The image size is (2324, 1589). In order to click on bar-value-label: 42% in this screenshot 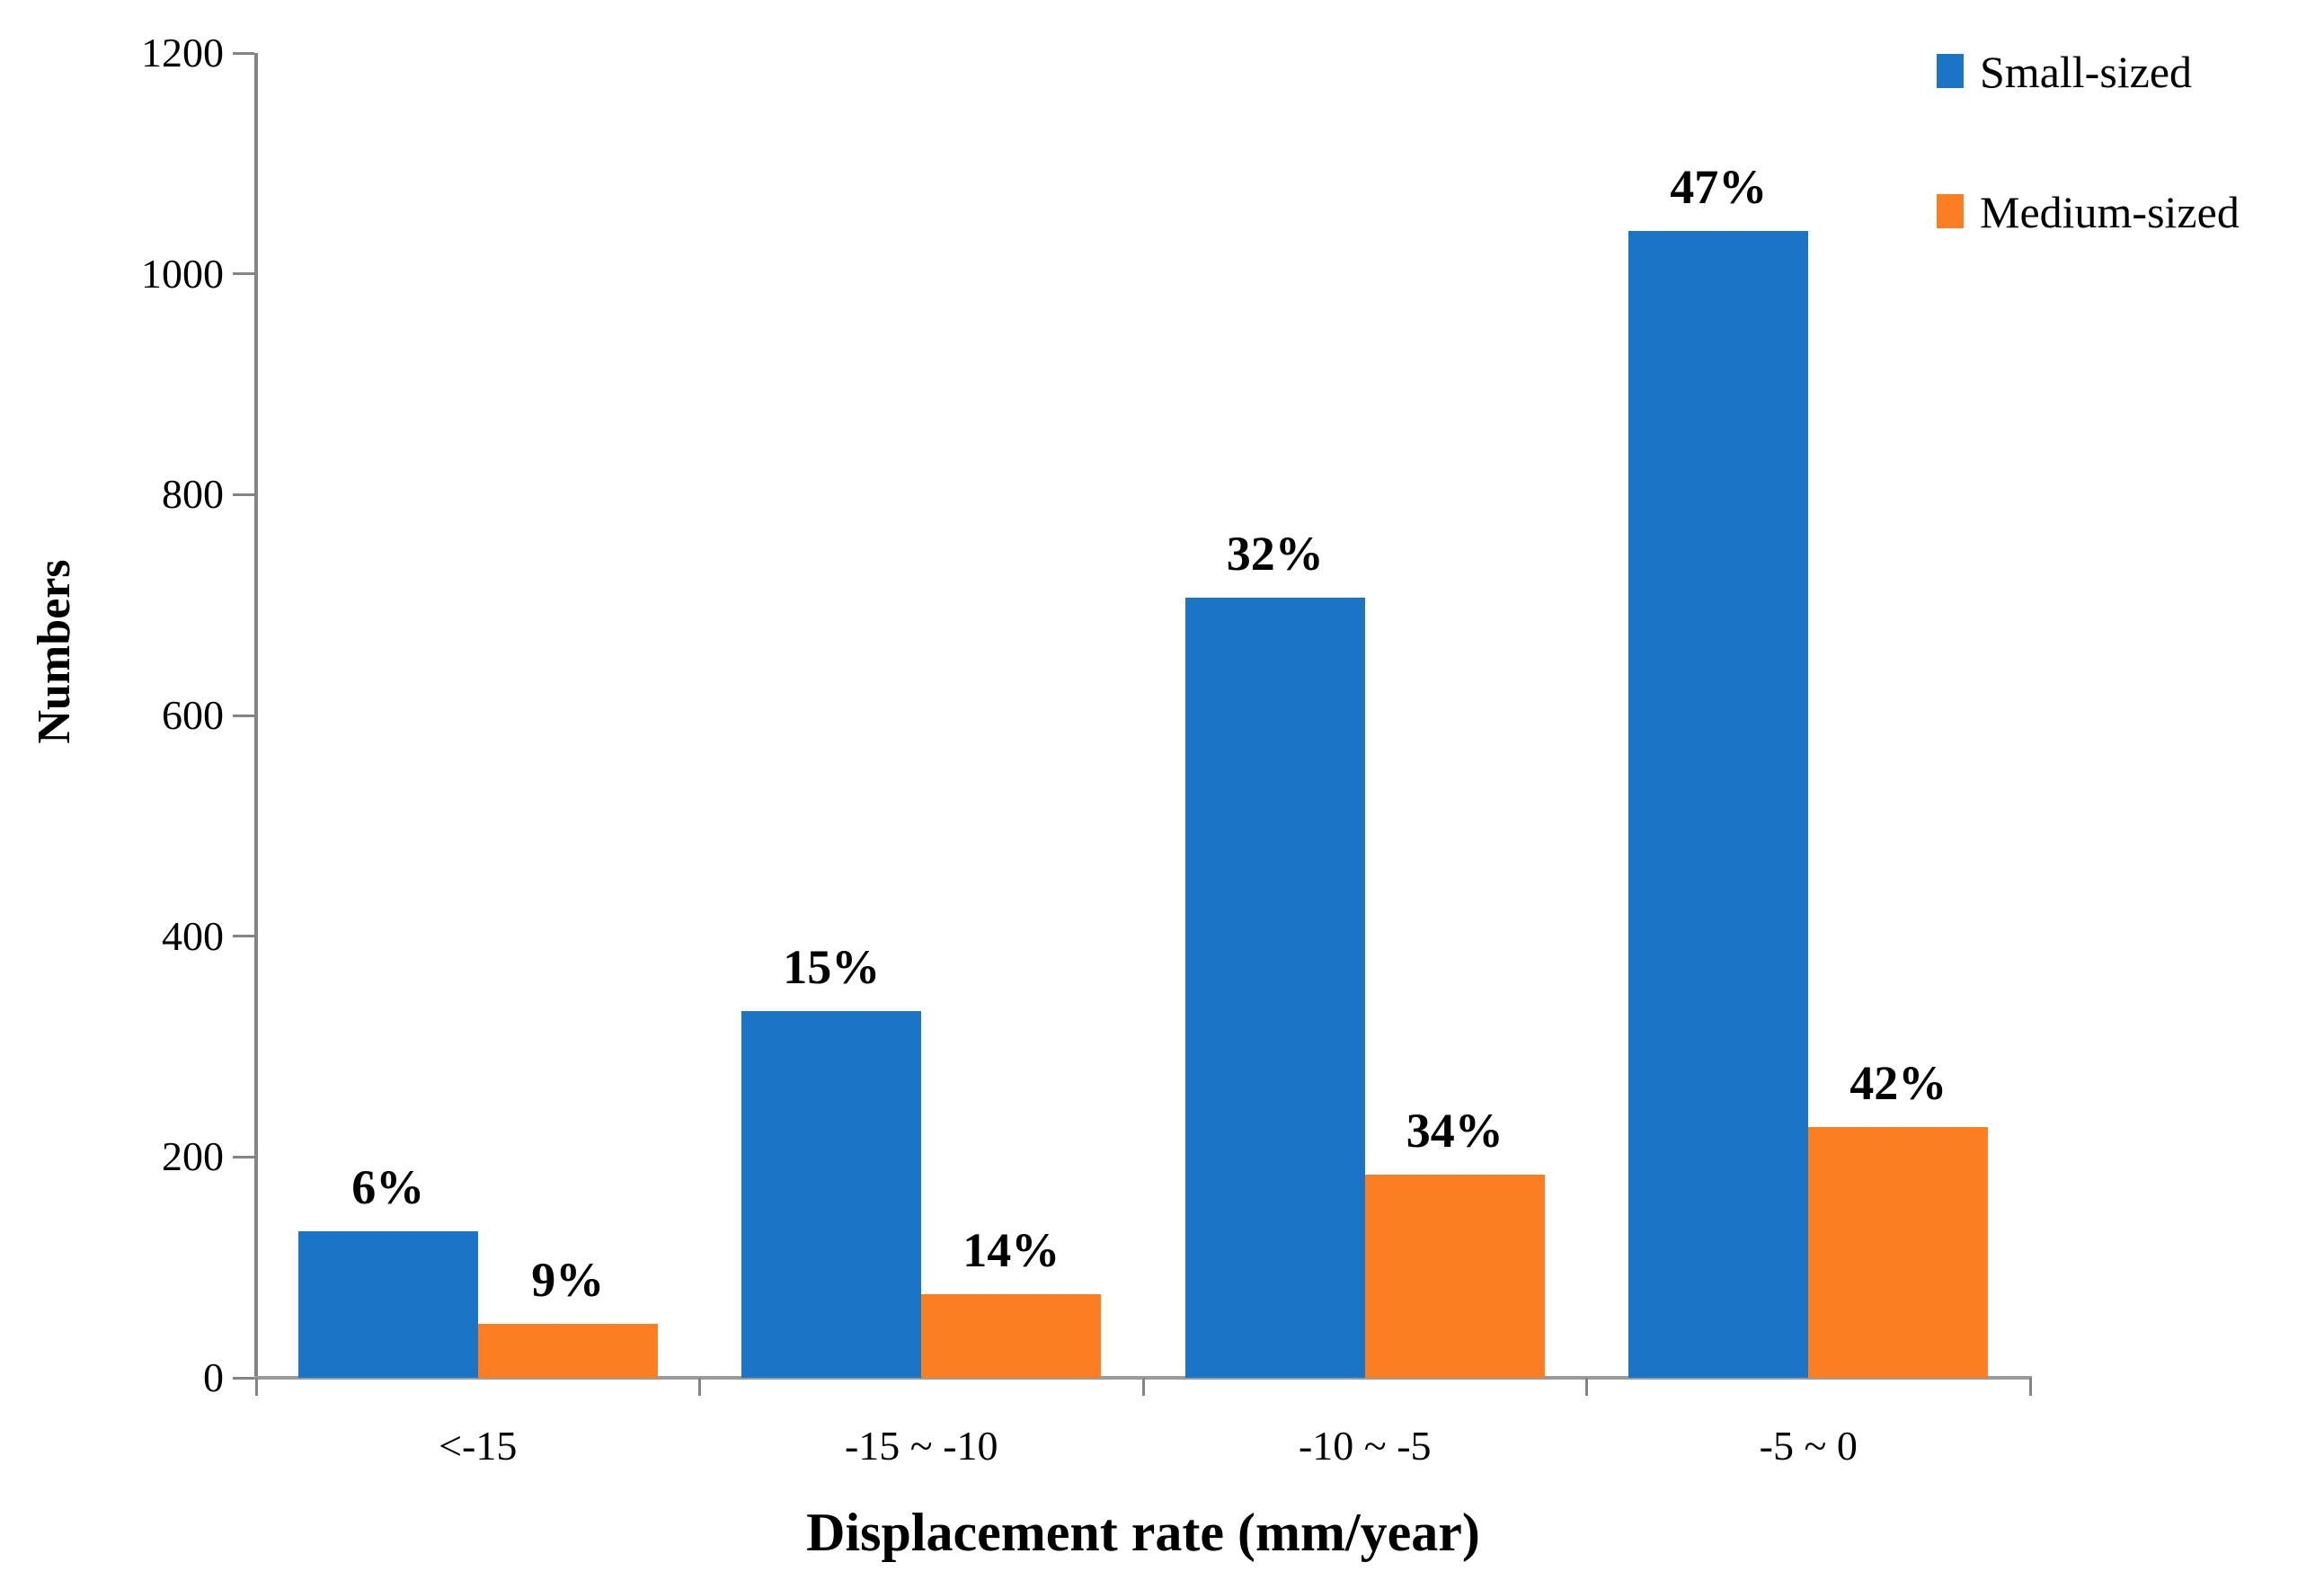, I will do `click(1898, 1083)`.